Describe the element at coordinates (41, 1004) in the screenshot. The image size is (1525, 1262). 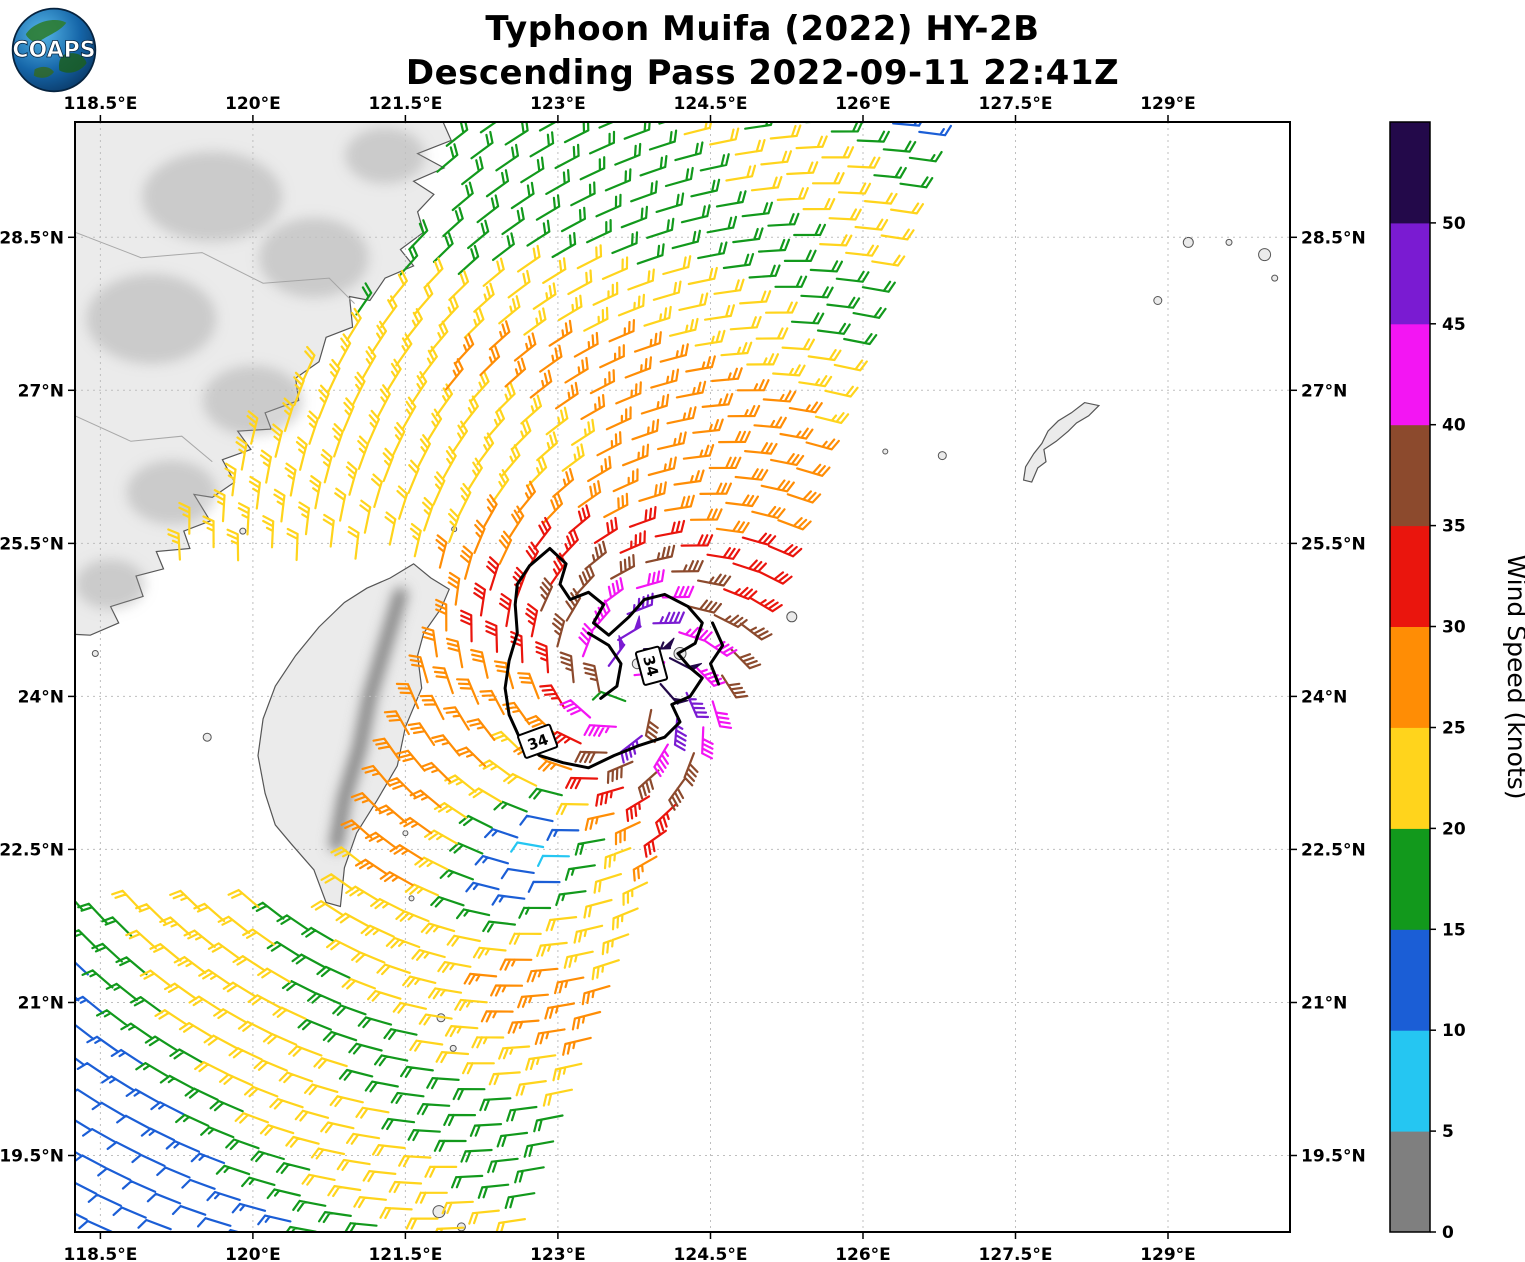
I see `y-tick-label-left: 21°N` at that location.